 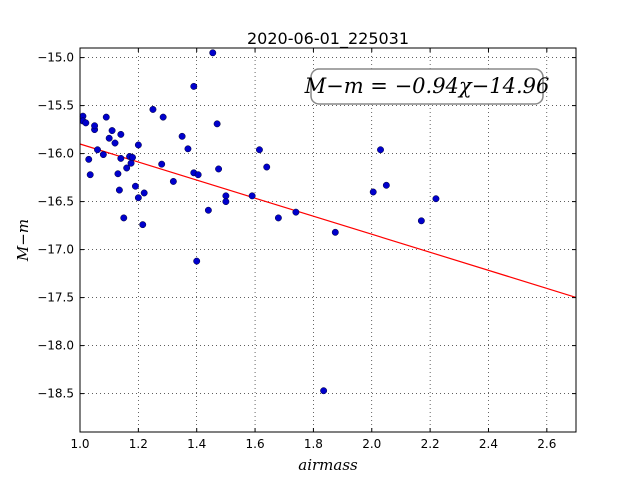 What do you see at coordinates (55, 106) in the screenshot?
I see `y-tick-label: −15.5` at bounding box center [55, 106].